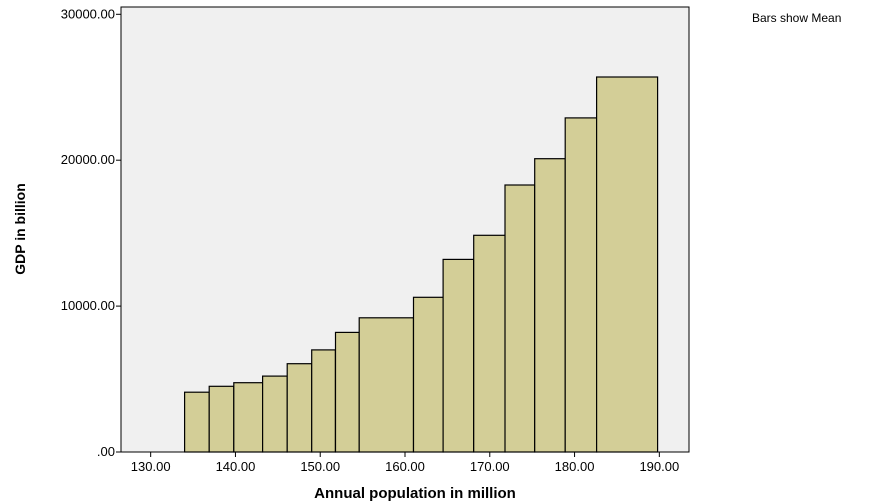 The height and width of the screenshot is (504, 888). What do you see at coordinates (405, 466) in the screenshot?
I see `x-tick-label-4: 160.00` at bounding box center [405, 466].